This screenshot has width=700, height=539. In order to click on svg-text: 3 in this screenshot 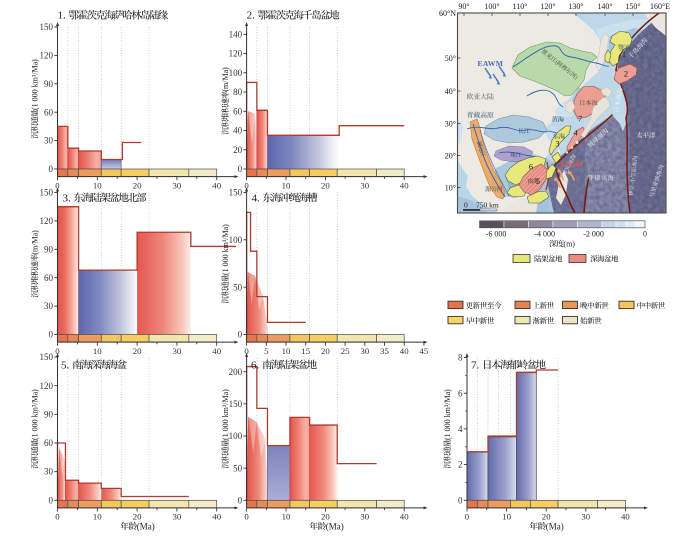, I will do `click(557, 144)`.